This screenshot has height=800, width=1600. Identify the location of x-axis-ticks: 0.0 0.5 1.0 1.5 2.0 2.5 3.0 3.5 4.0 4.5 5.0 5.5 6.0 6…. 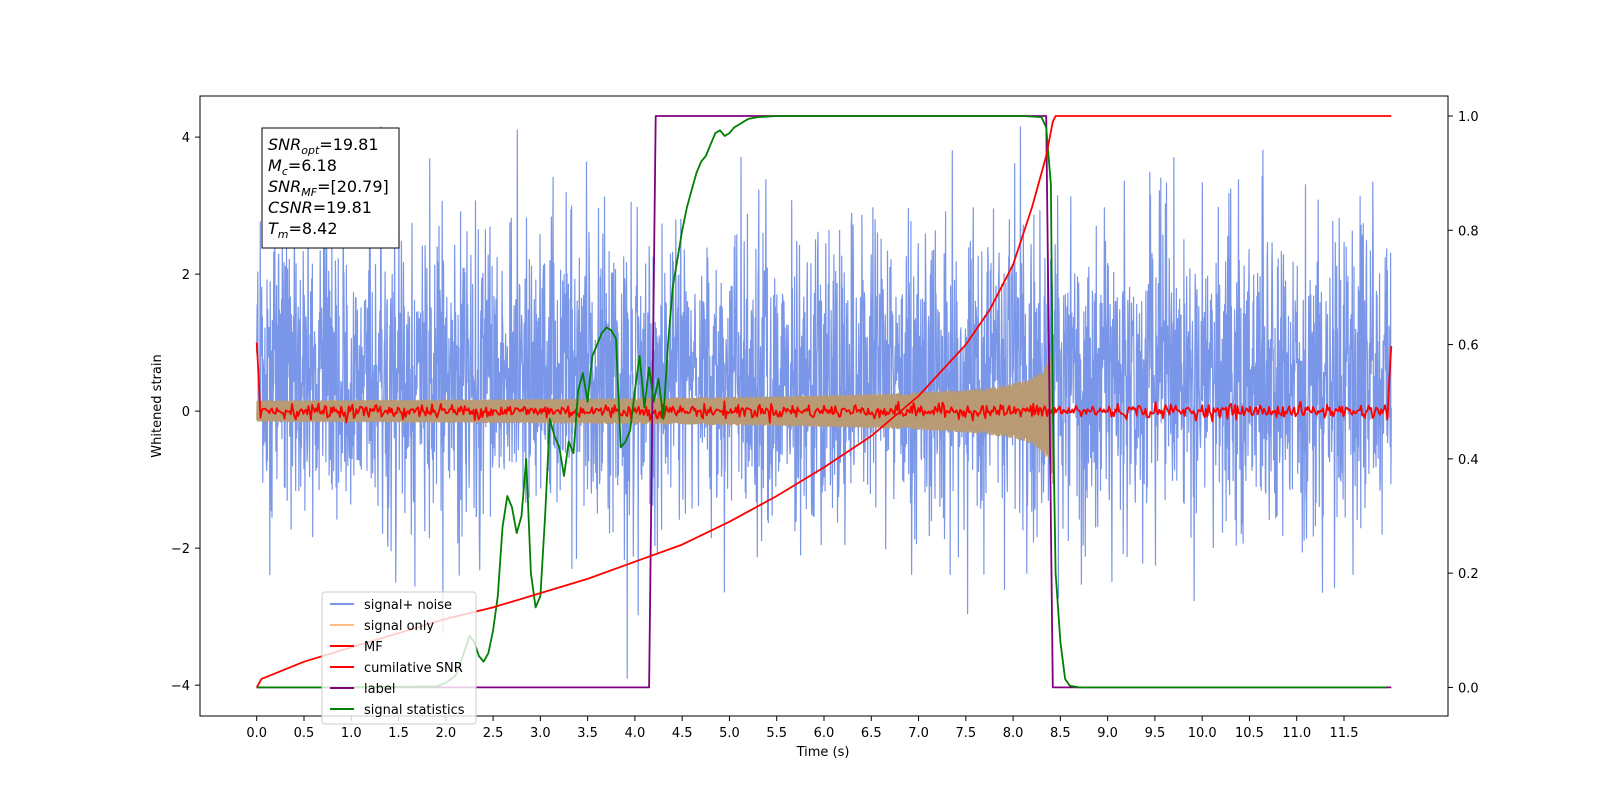
(802, 728).